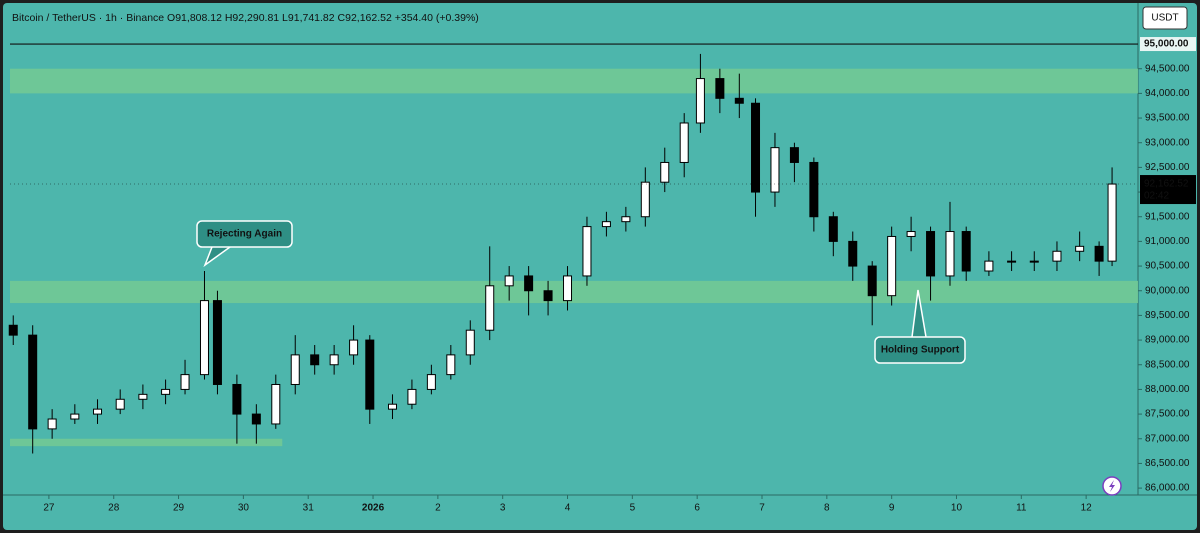 The image size is (1200, 533). I want to click on currency-button-box, so click(1165, 18).